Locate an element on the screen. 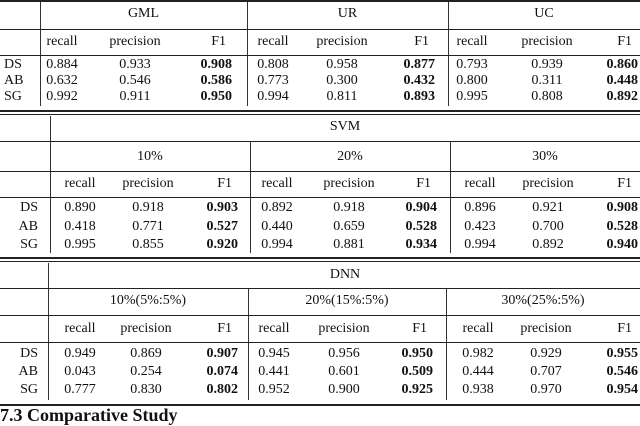 The width and height of the screenshot is (640, 426). table-group-title: SVM is located at coordinates (345, 126).